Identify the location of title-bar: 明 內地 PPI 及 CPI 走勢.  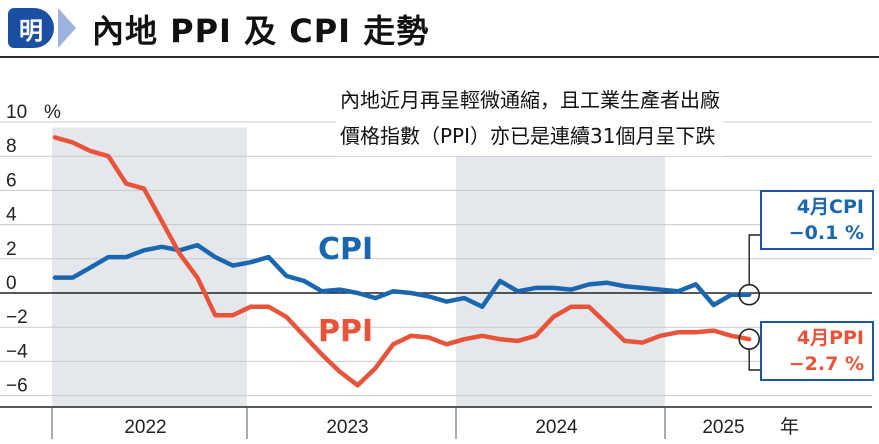
(439, 29).